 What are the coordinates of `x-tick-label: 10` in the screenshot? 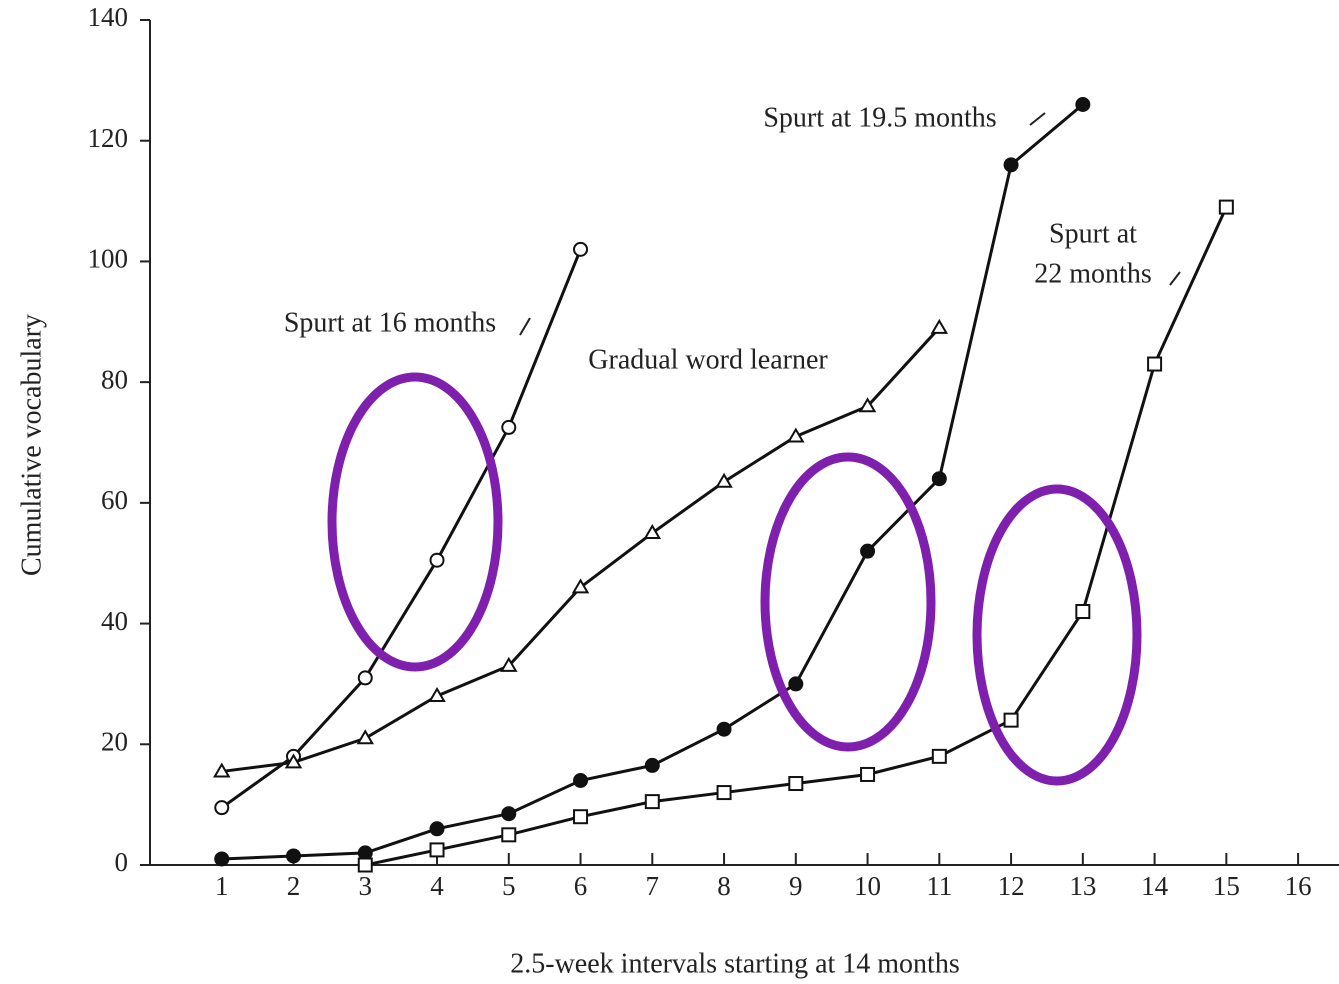 It's located at (867, 886).